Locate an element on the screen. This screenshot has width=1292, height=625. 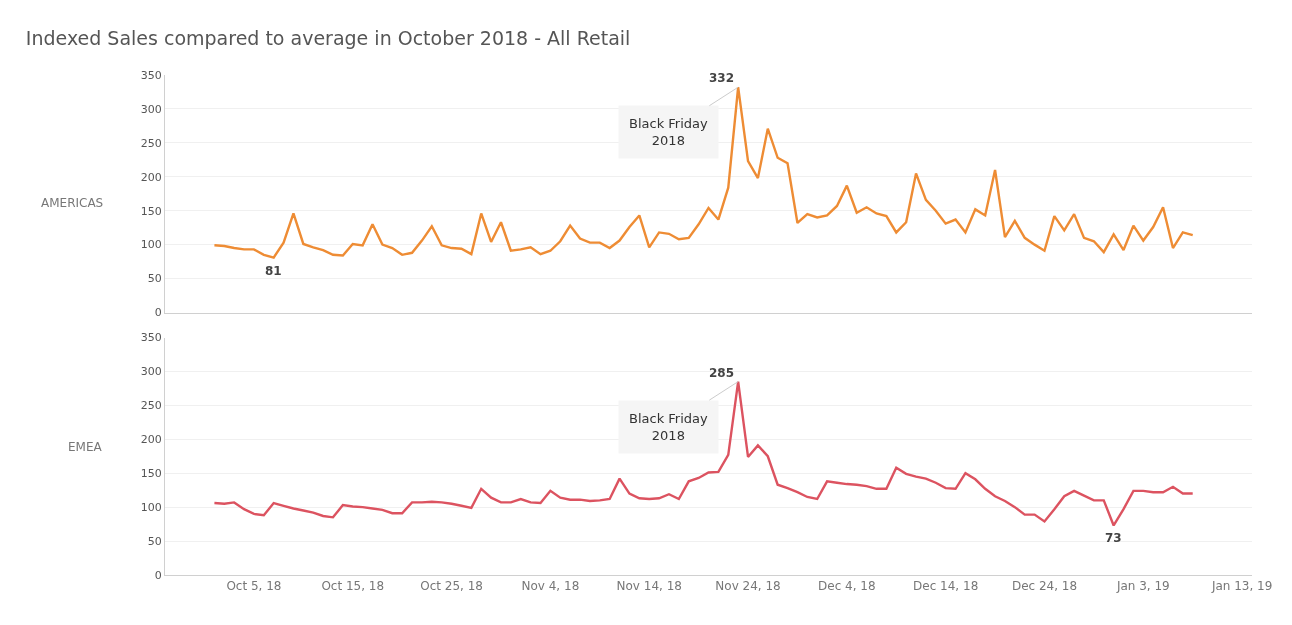
x-tick-label: Nov 4, 18 is located at coordinates (550, 586).